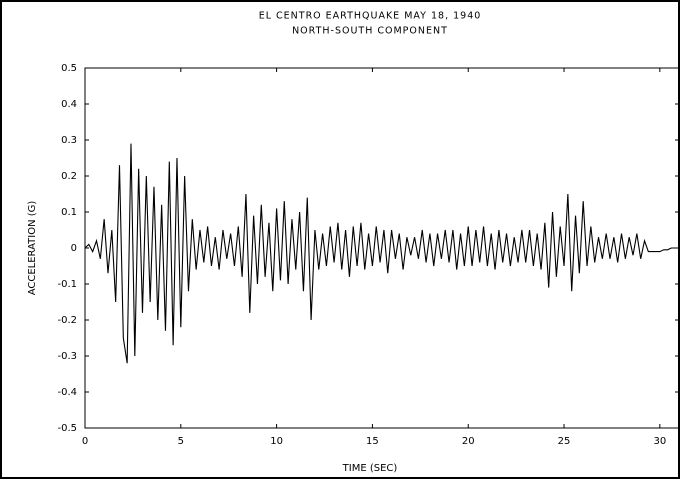 The image size is (681, 480). Describe the element at coordinates (85, 441) in the screenshot. I see `x-tick-label: 0` at that location.